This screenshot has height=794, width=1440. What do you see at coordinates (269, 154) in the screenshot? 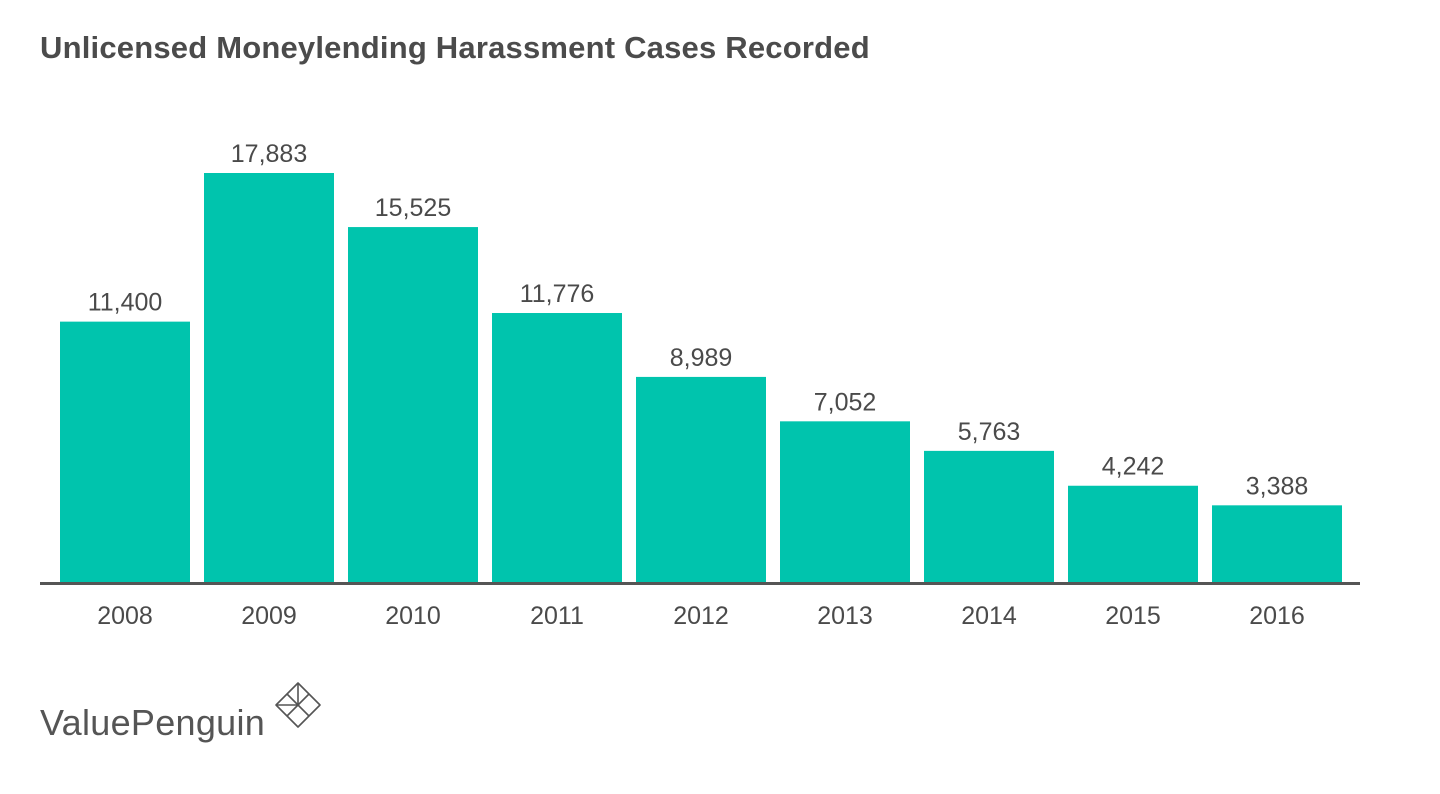
I see `data-label-2009: 17,883` at bounding box center [269, 154].